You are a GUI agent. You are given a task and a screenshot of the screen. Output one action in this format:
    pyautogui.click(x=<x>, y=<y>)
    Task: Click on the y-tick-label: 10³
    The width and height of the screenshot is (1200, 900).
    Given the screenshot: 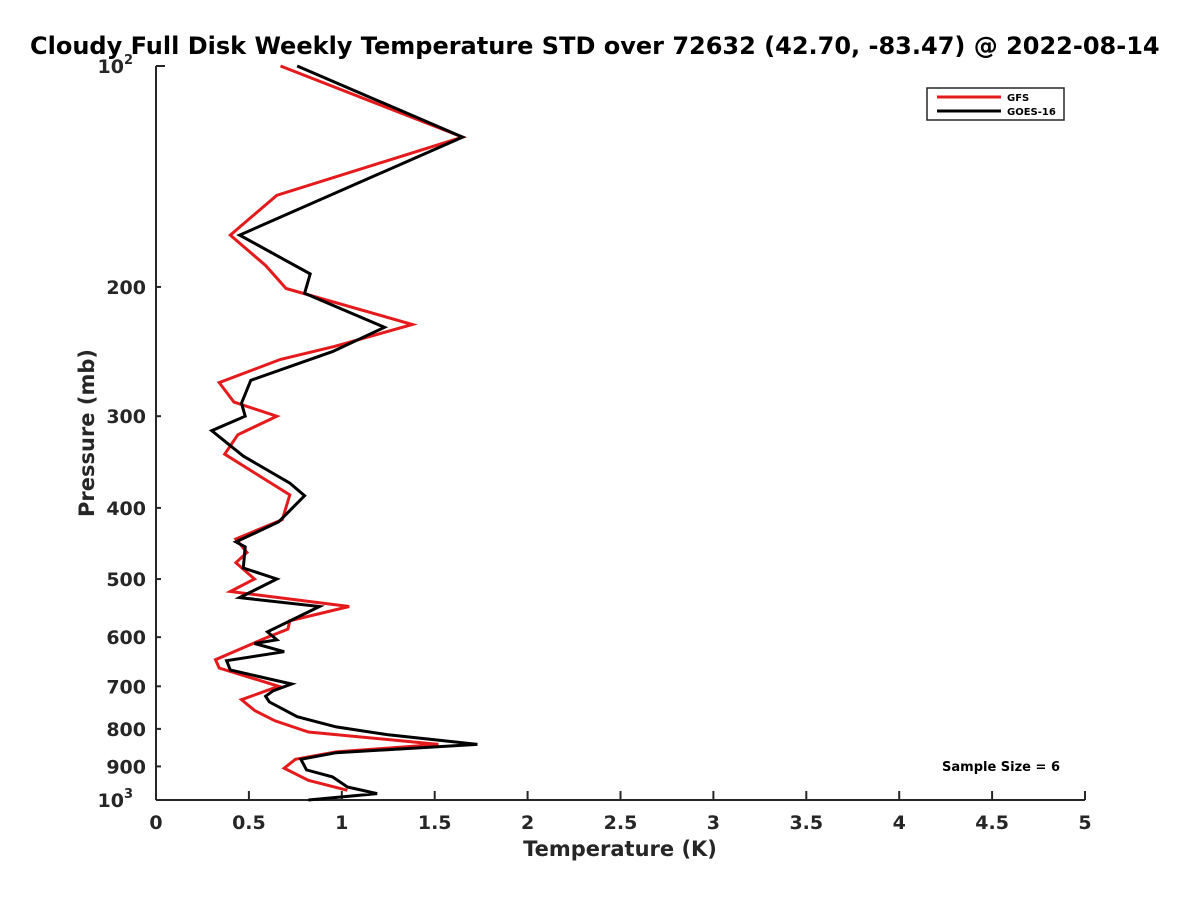 What is the action you would take?
    pyautogui.click(x=116, y=799)
    